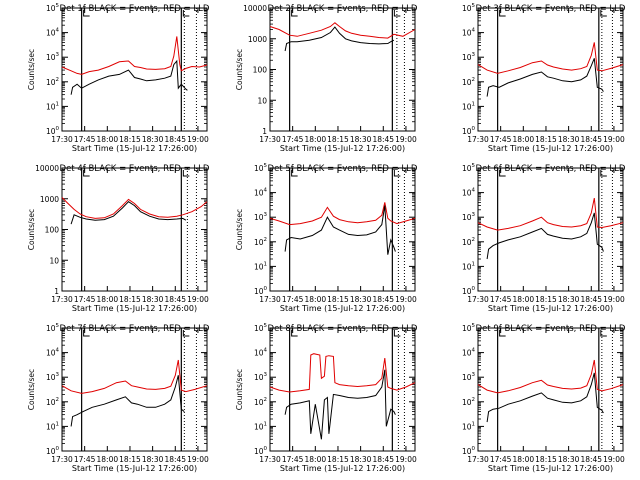 This screenshot has width=640, height=480. Describe the element at coordinates (54, 260) in the screenshot. I see `y-tick-label: 10` at that location.